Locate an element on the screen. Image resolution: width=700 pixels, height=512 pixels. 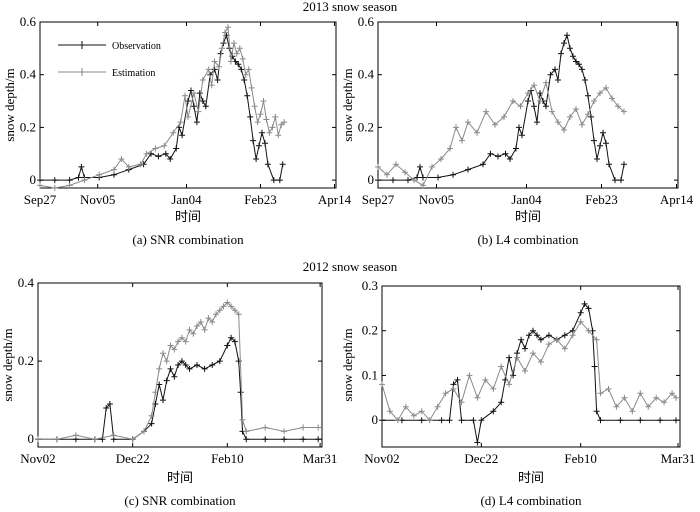
panel-b-y-axis-label: snow depth/m is located at coordinates (347, 104).